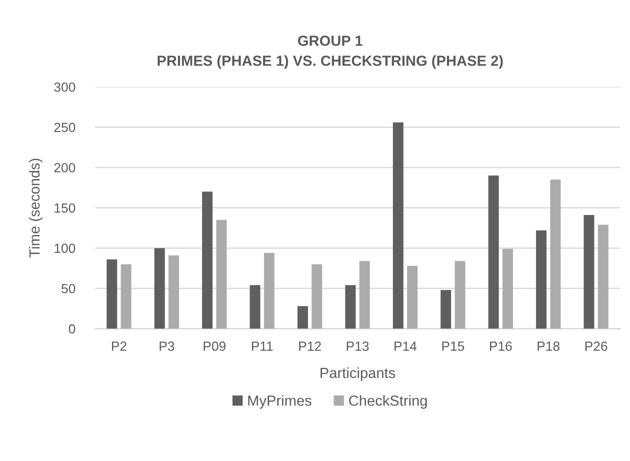  I want to click on legend-label: MyPrimes, so click(280, 402).